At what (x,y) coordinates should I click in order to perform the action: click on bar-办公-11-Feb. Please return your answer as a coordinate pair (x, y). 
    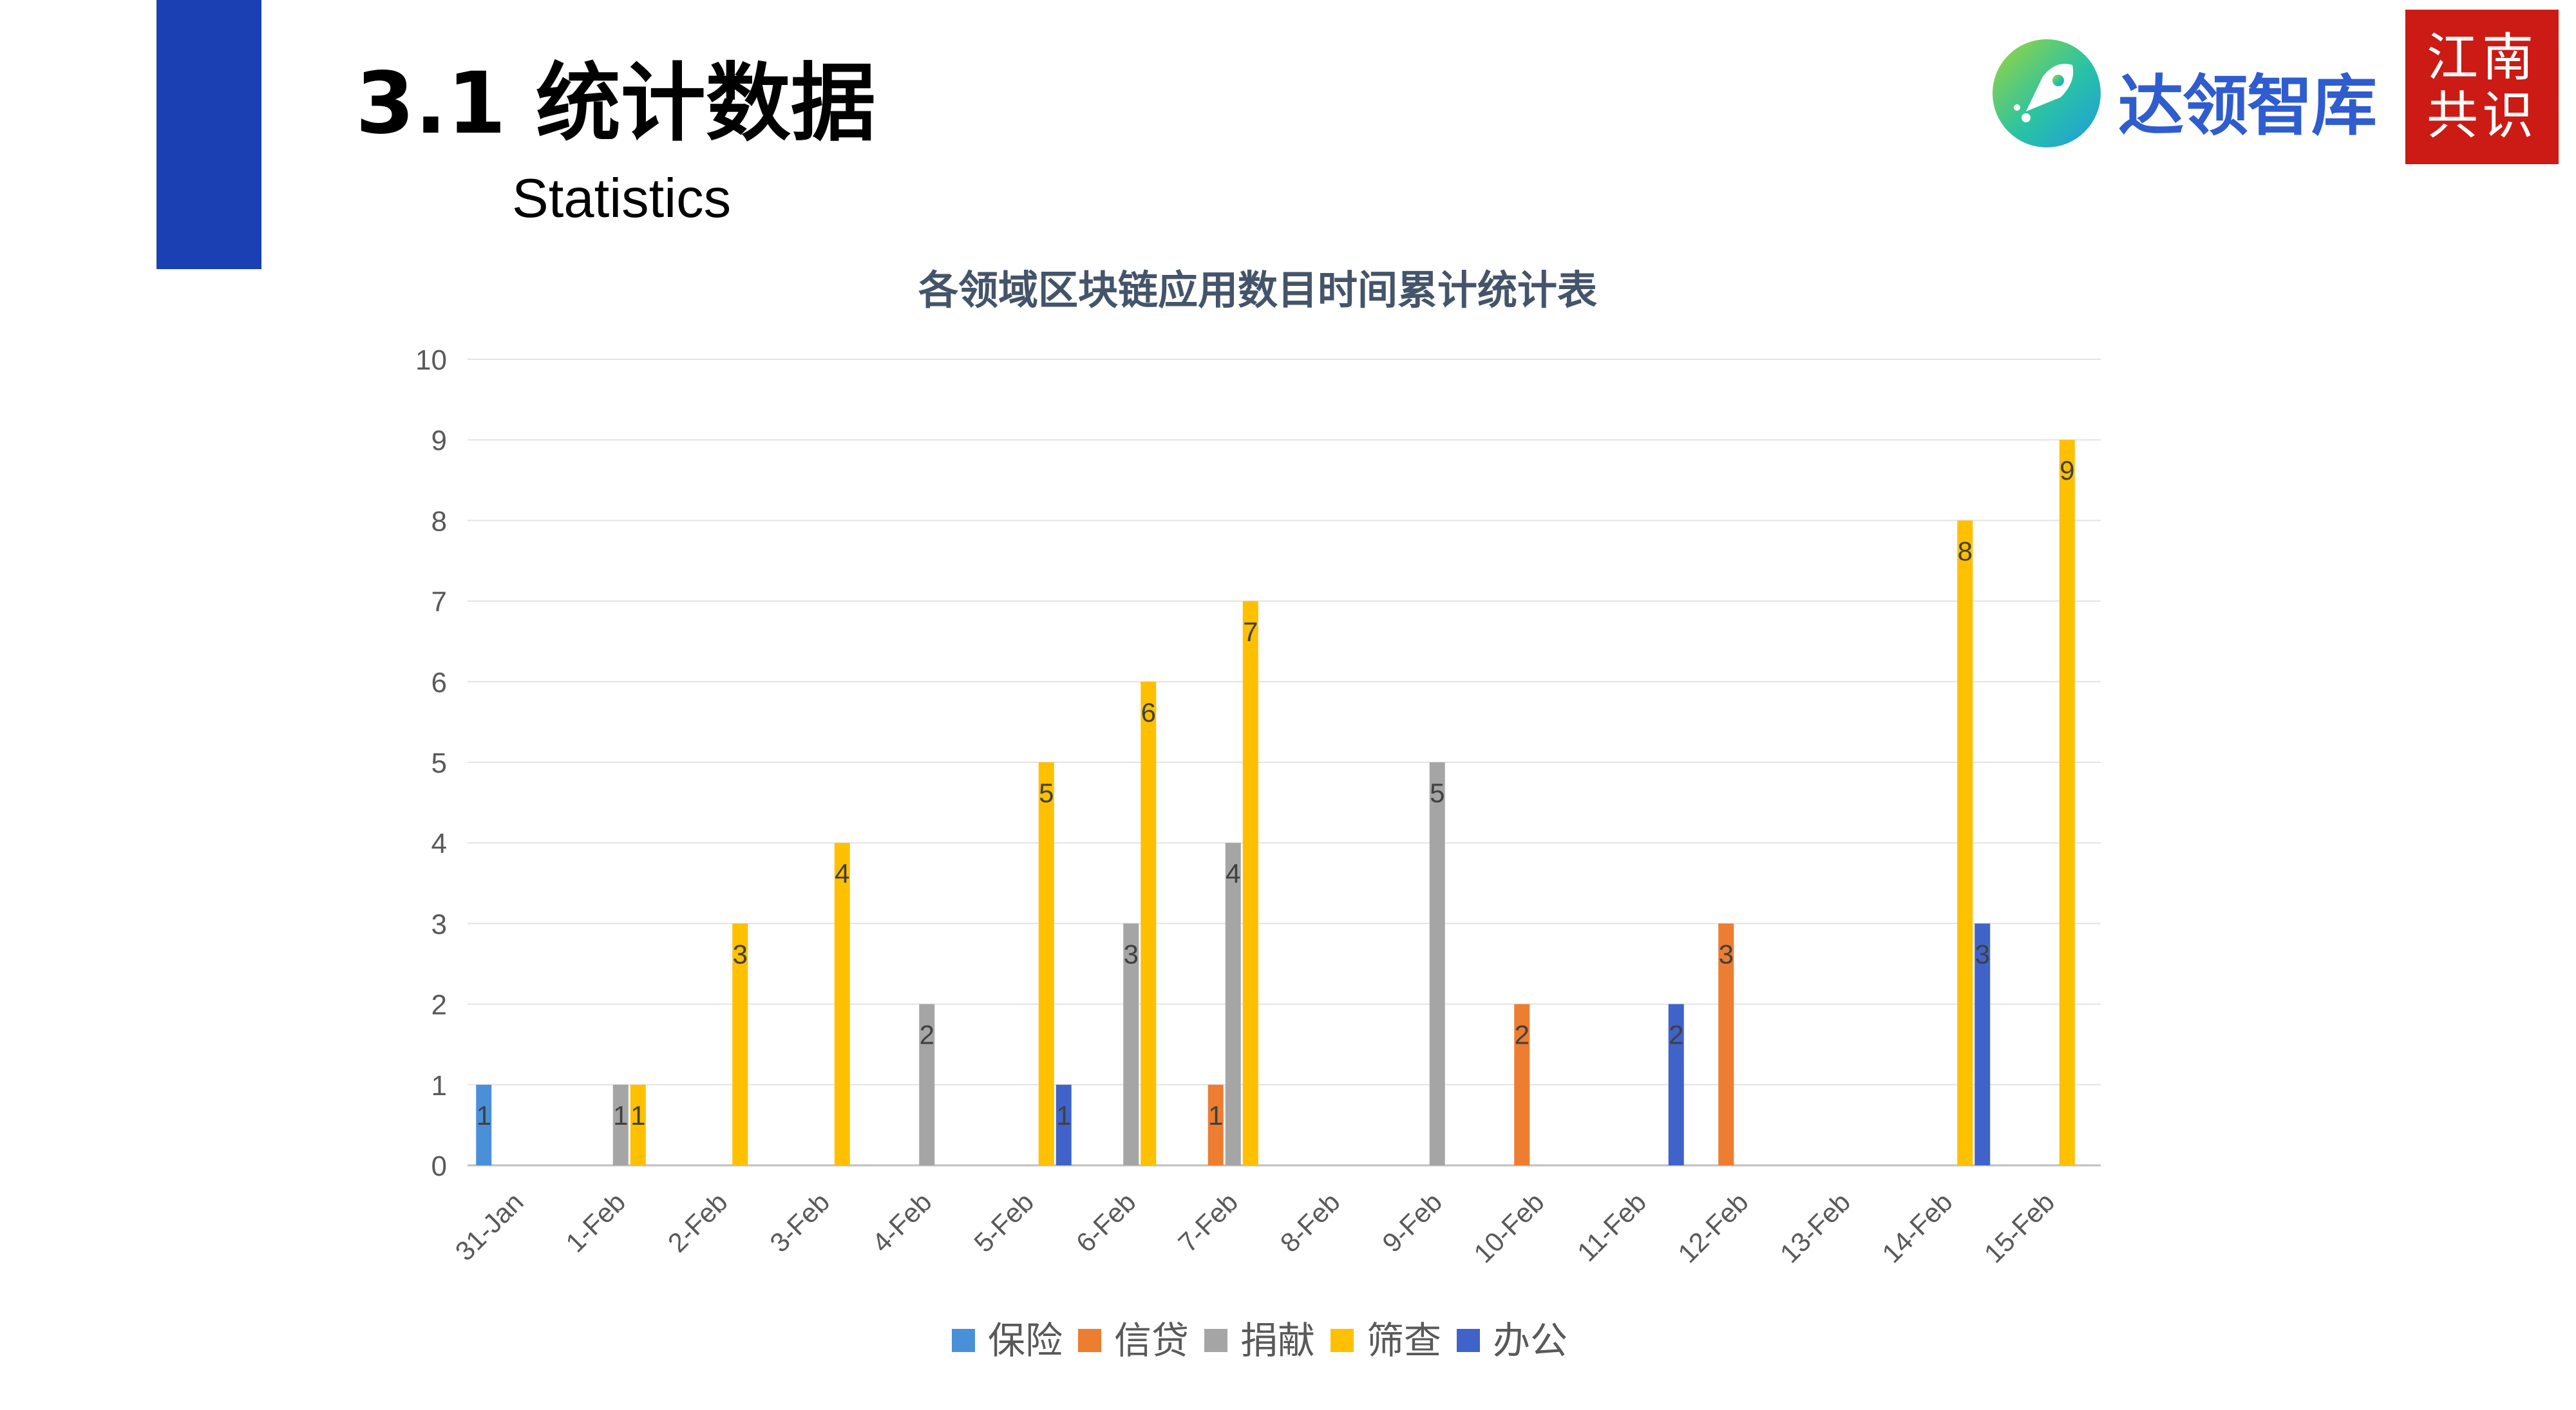
    Looking at the image, I should click on (1676, 1084).